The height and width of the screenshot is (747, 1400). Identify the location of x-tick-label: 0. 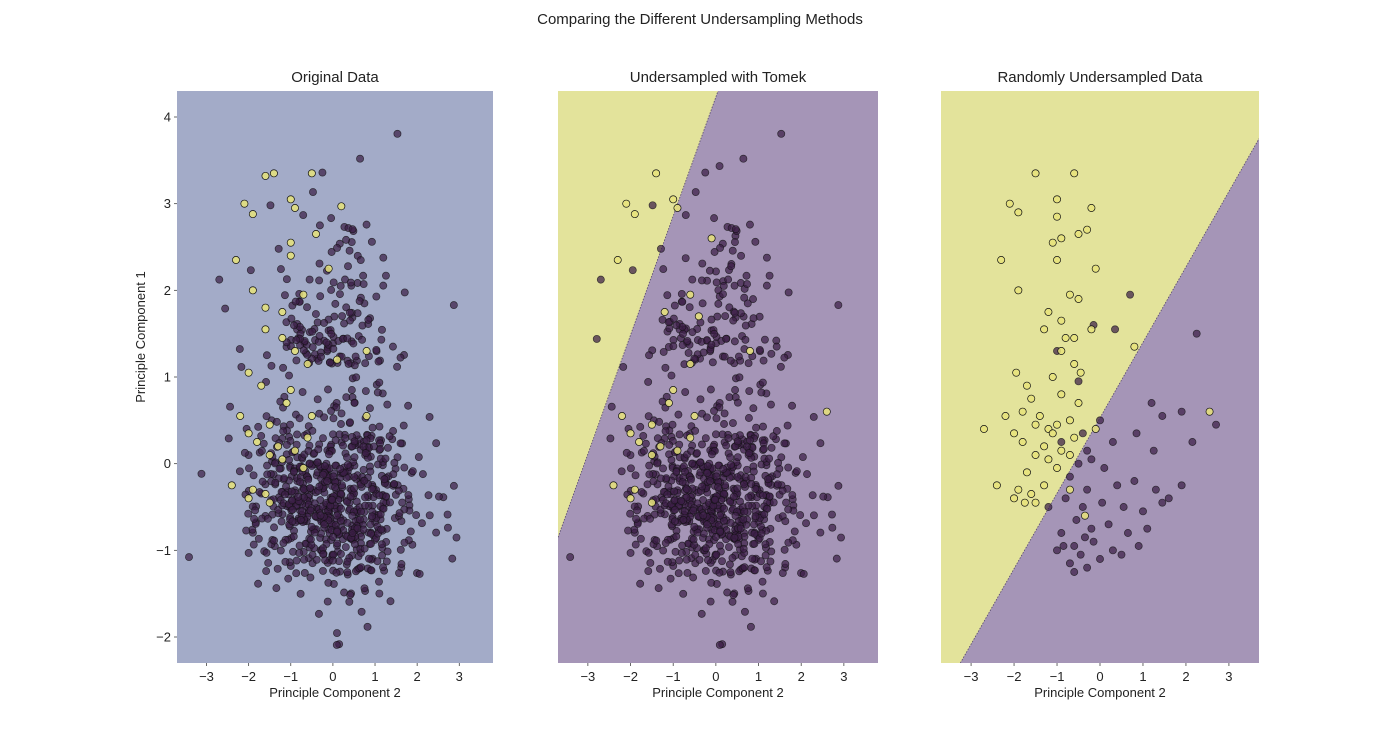
(715, 676).